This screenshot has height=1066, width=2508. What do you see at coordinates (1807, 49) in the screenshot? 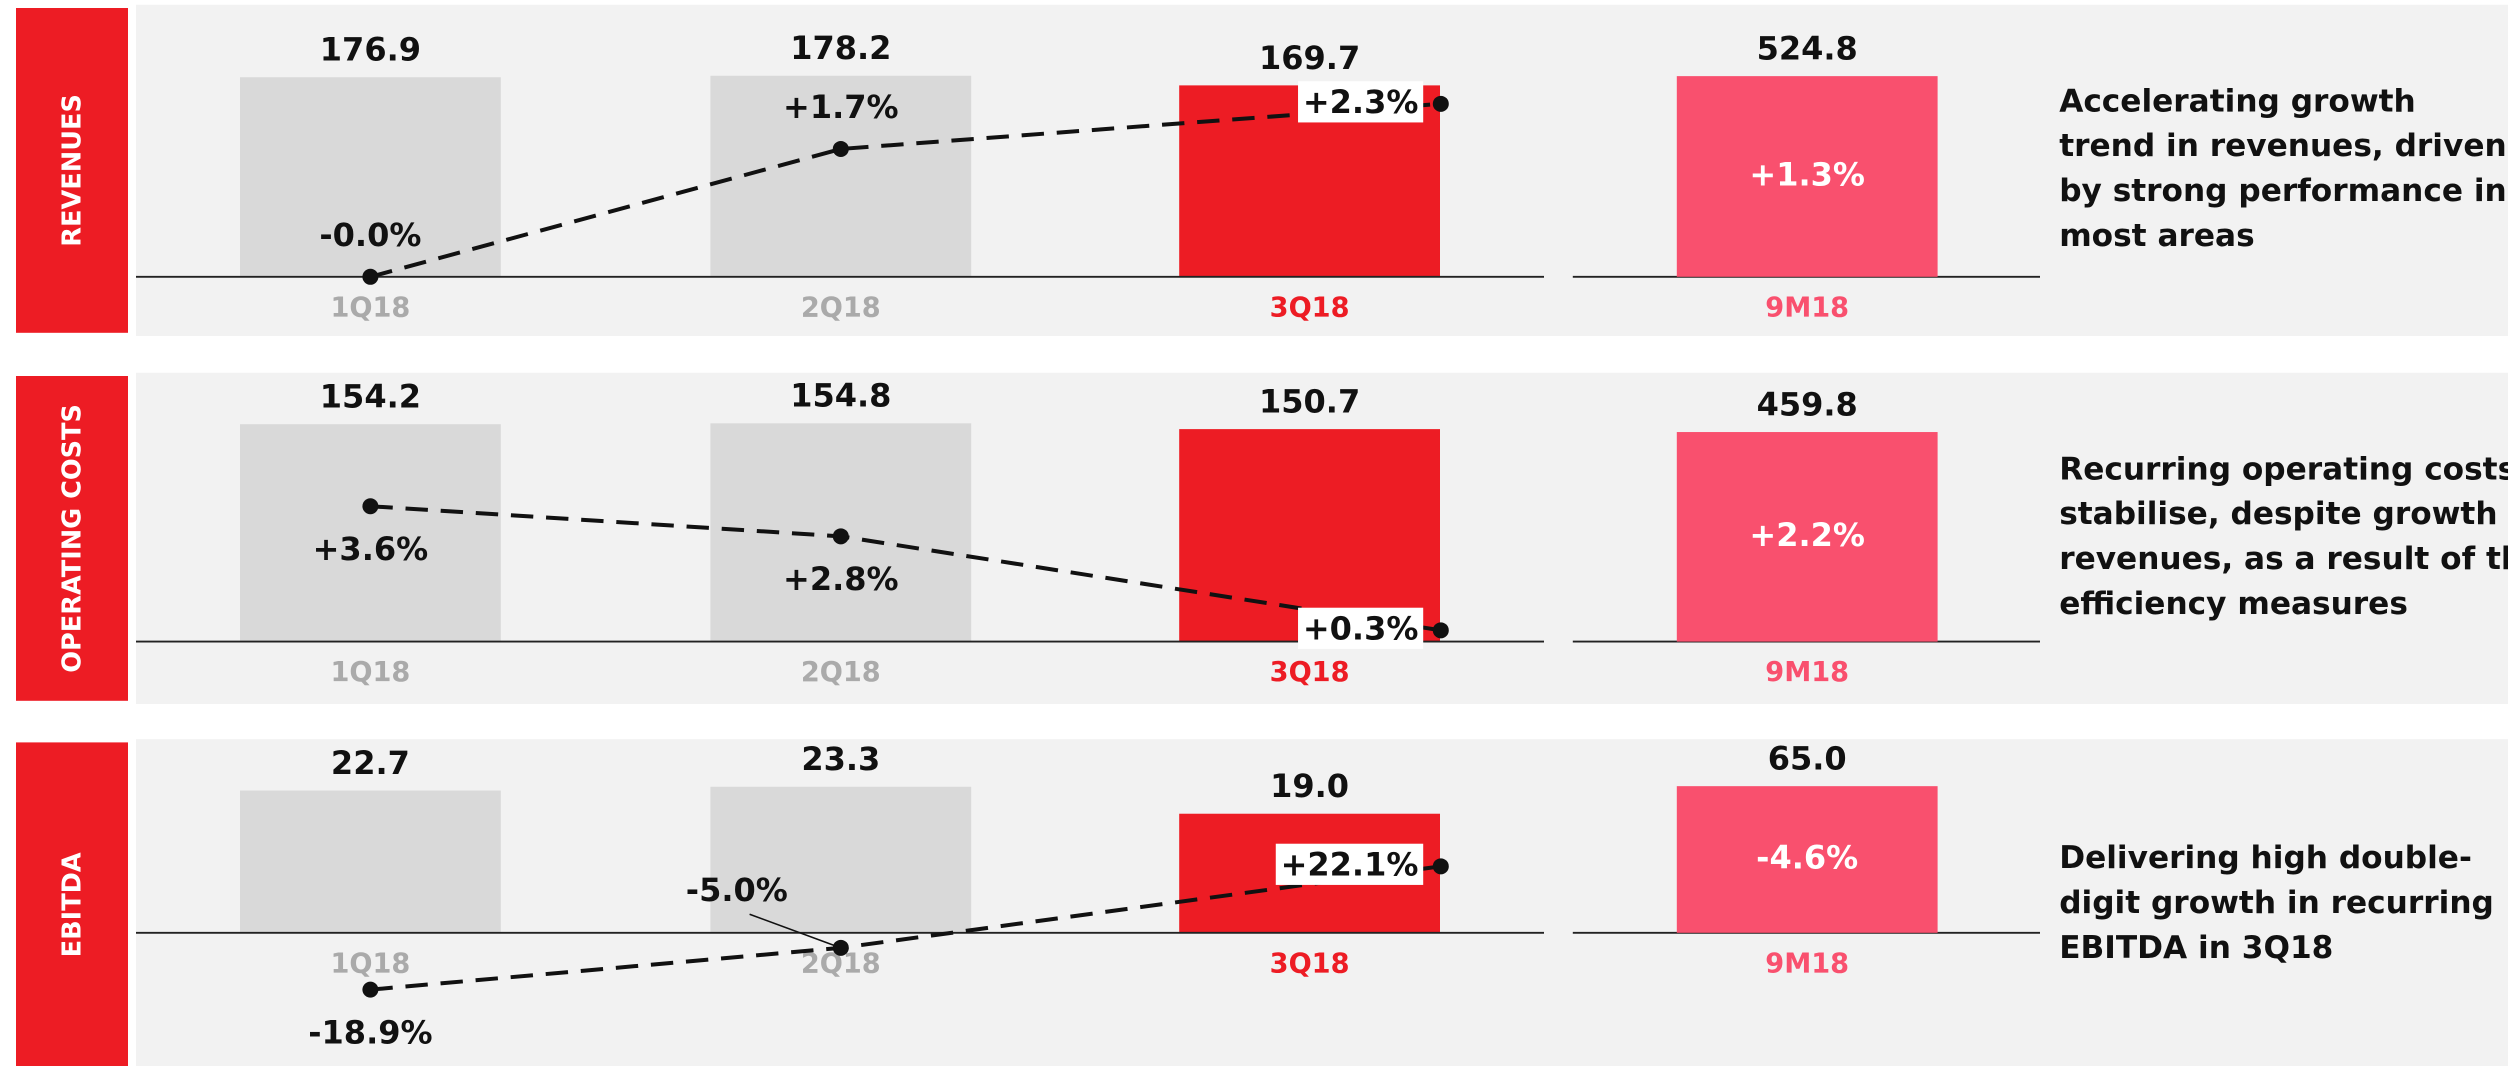
I see `total-value-label: 524.8` at bounding box center [1807, 49].